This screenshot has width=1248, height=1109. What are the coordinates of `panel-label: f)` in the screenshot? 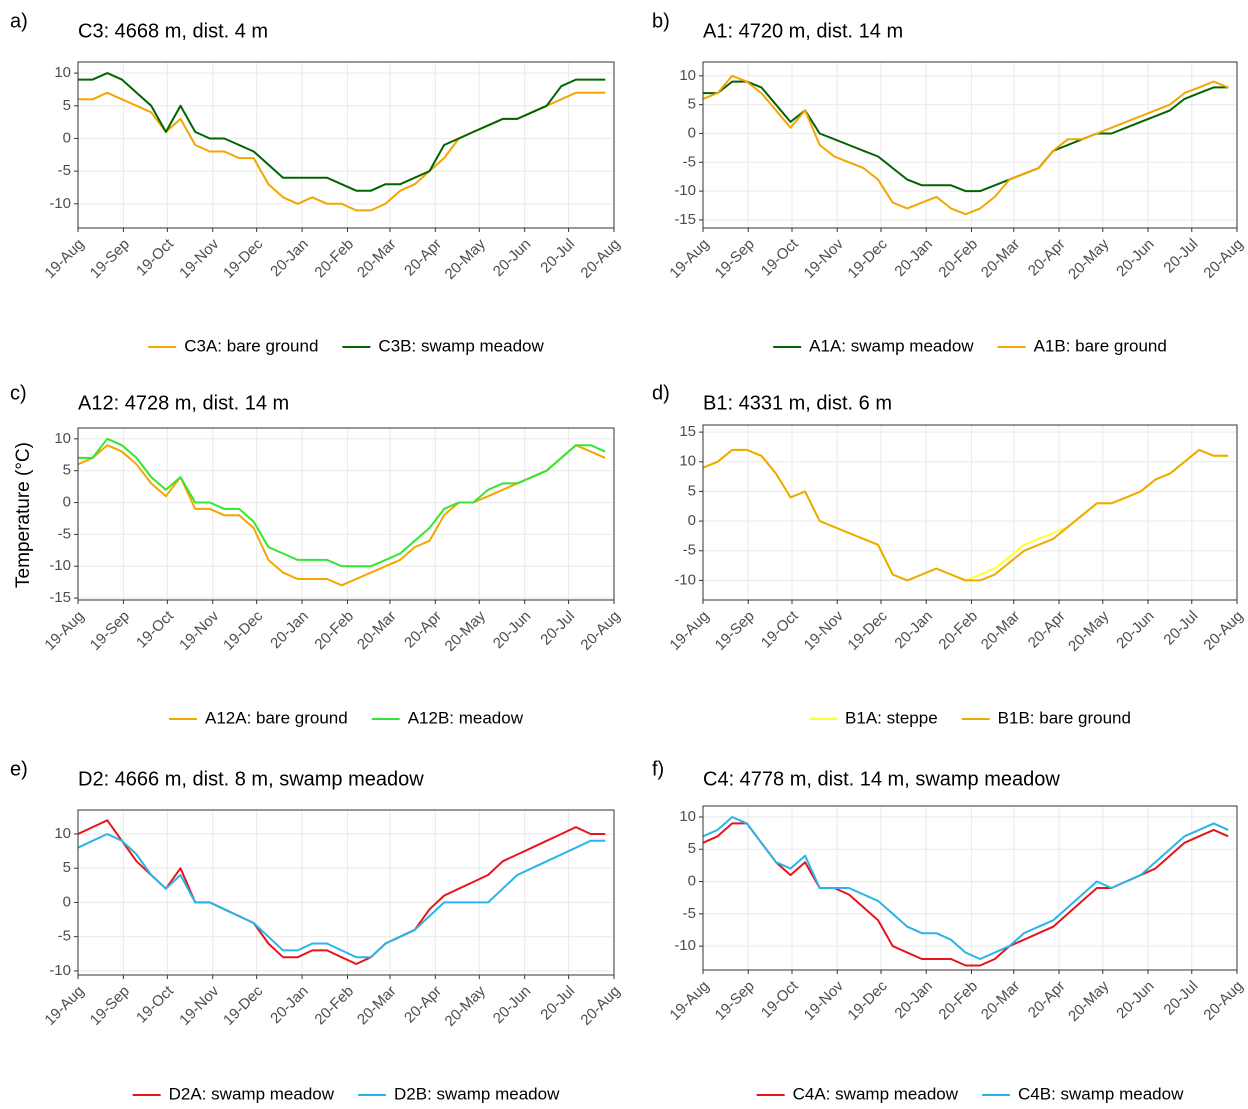 It's located at (658, 769).